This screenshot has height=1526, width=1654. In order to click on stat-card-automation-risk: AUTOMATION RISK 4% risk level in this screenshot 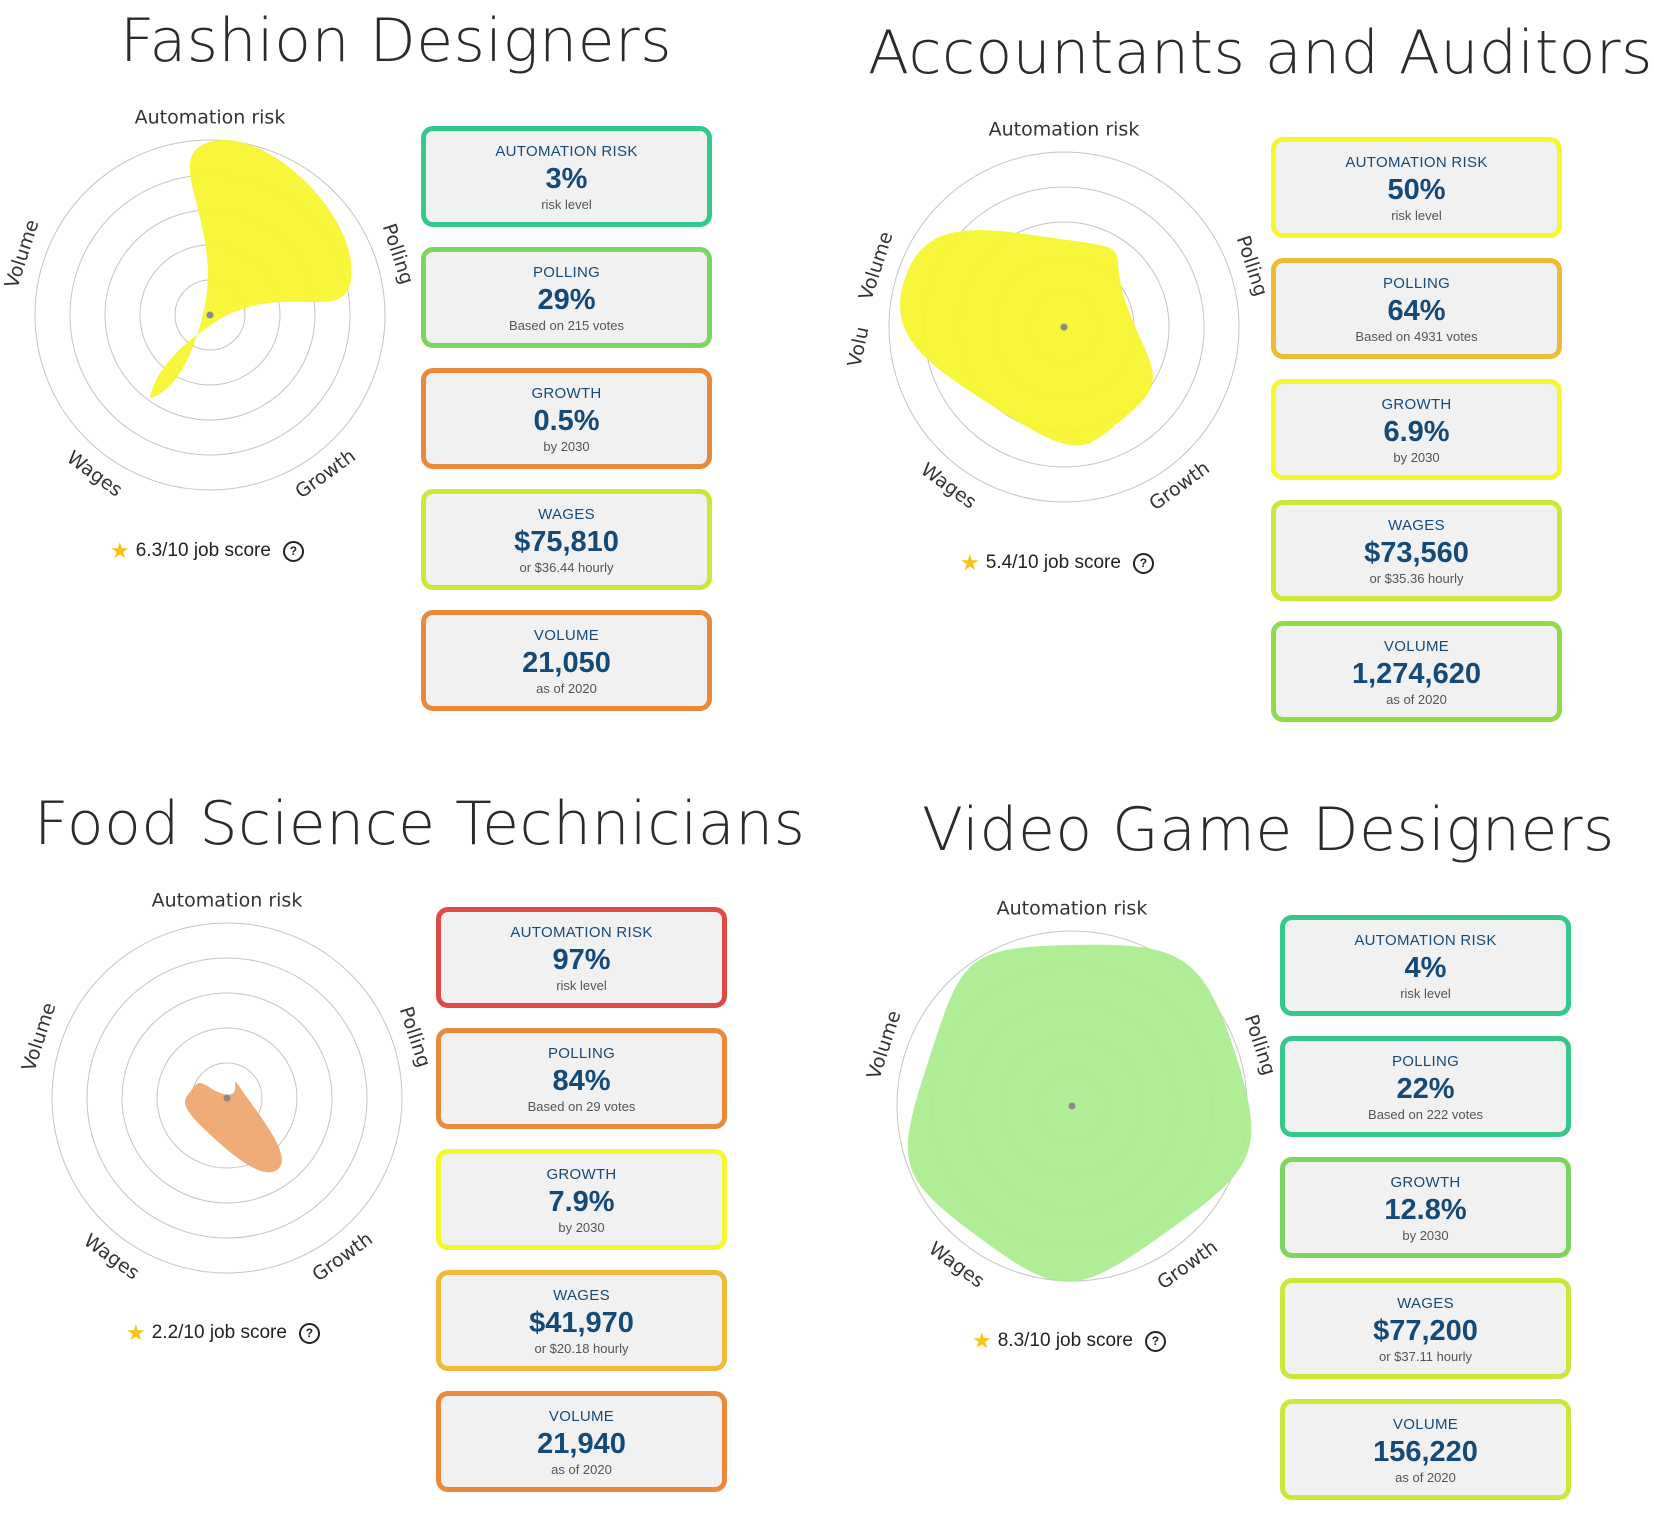, I will do `click(1425, 965)`.